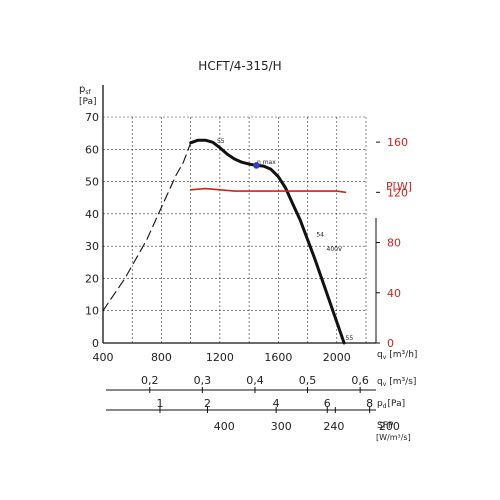 Image resolution: width=500 pixels, height=500 pixels. Describe the element at coordinates (369, 403) in the screenshot. I see `x-dynamic-pressure-tick-label: 8` at that location.